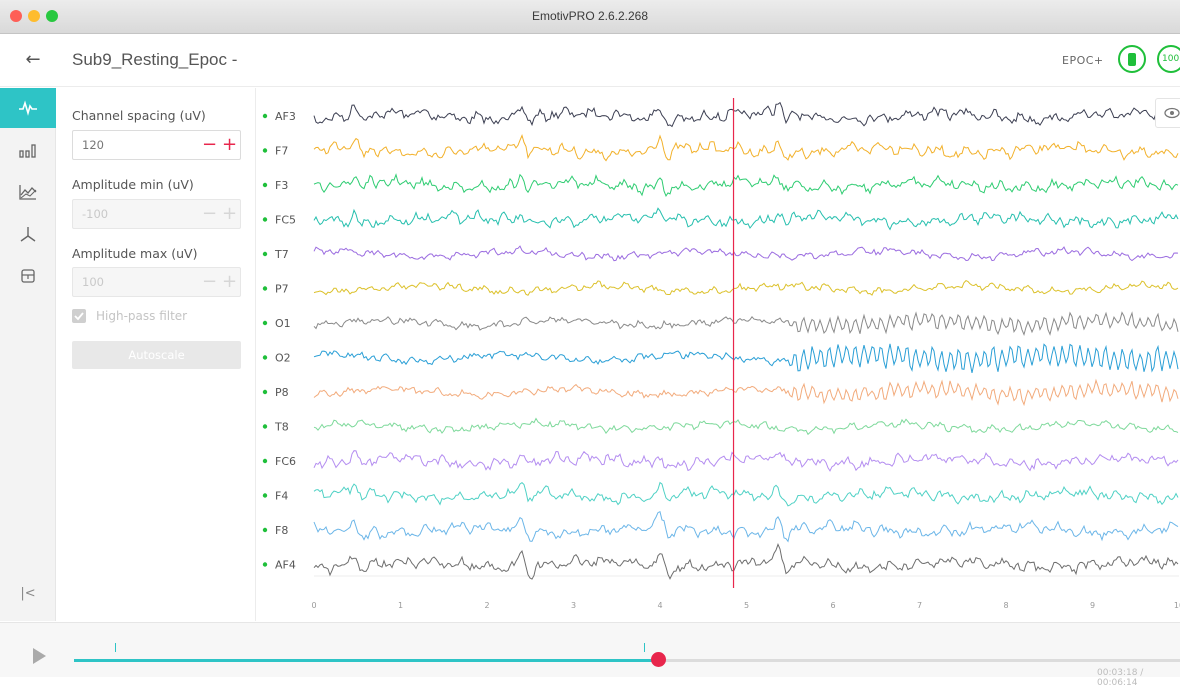 This screenshot has width=1180, height=688. I want to click on eeg-trace-F8, so click(746, 526).